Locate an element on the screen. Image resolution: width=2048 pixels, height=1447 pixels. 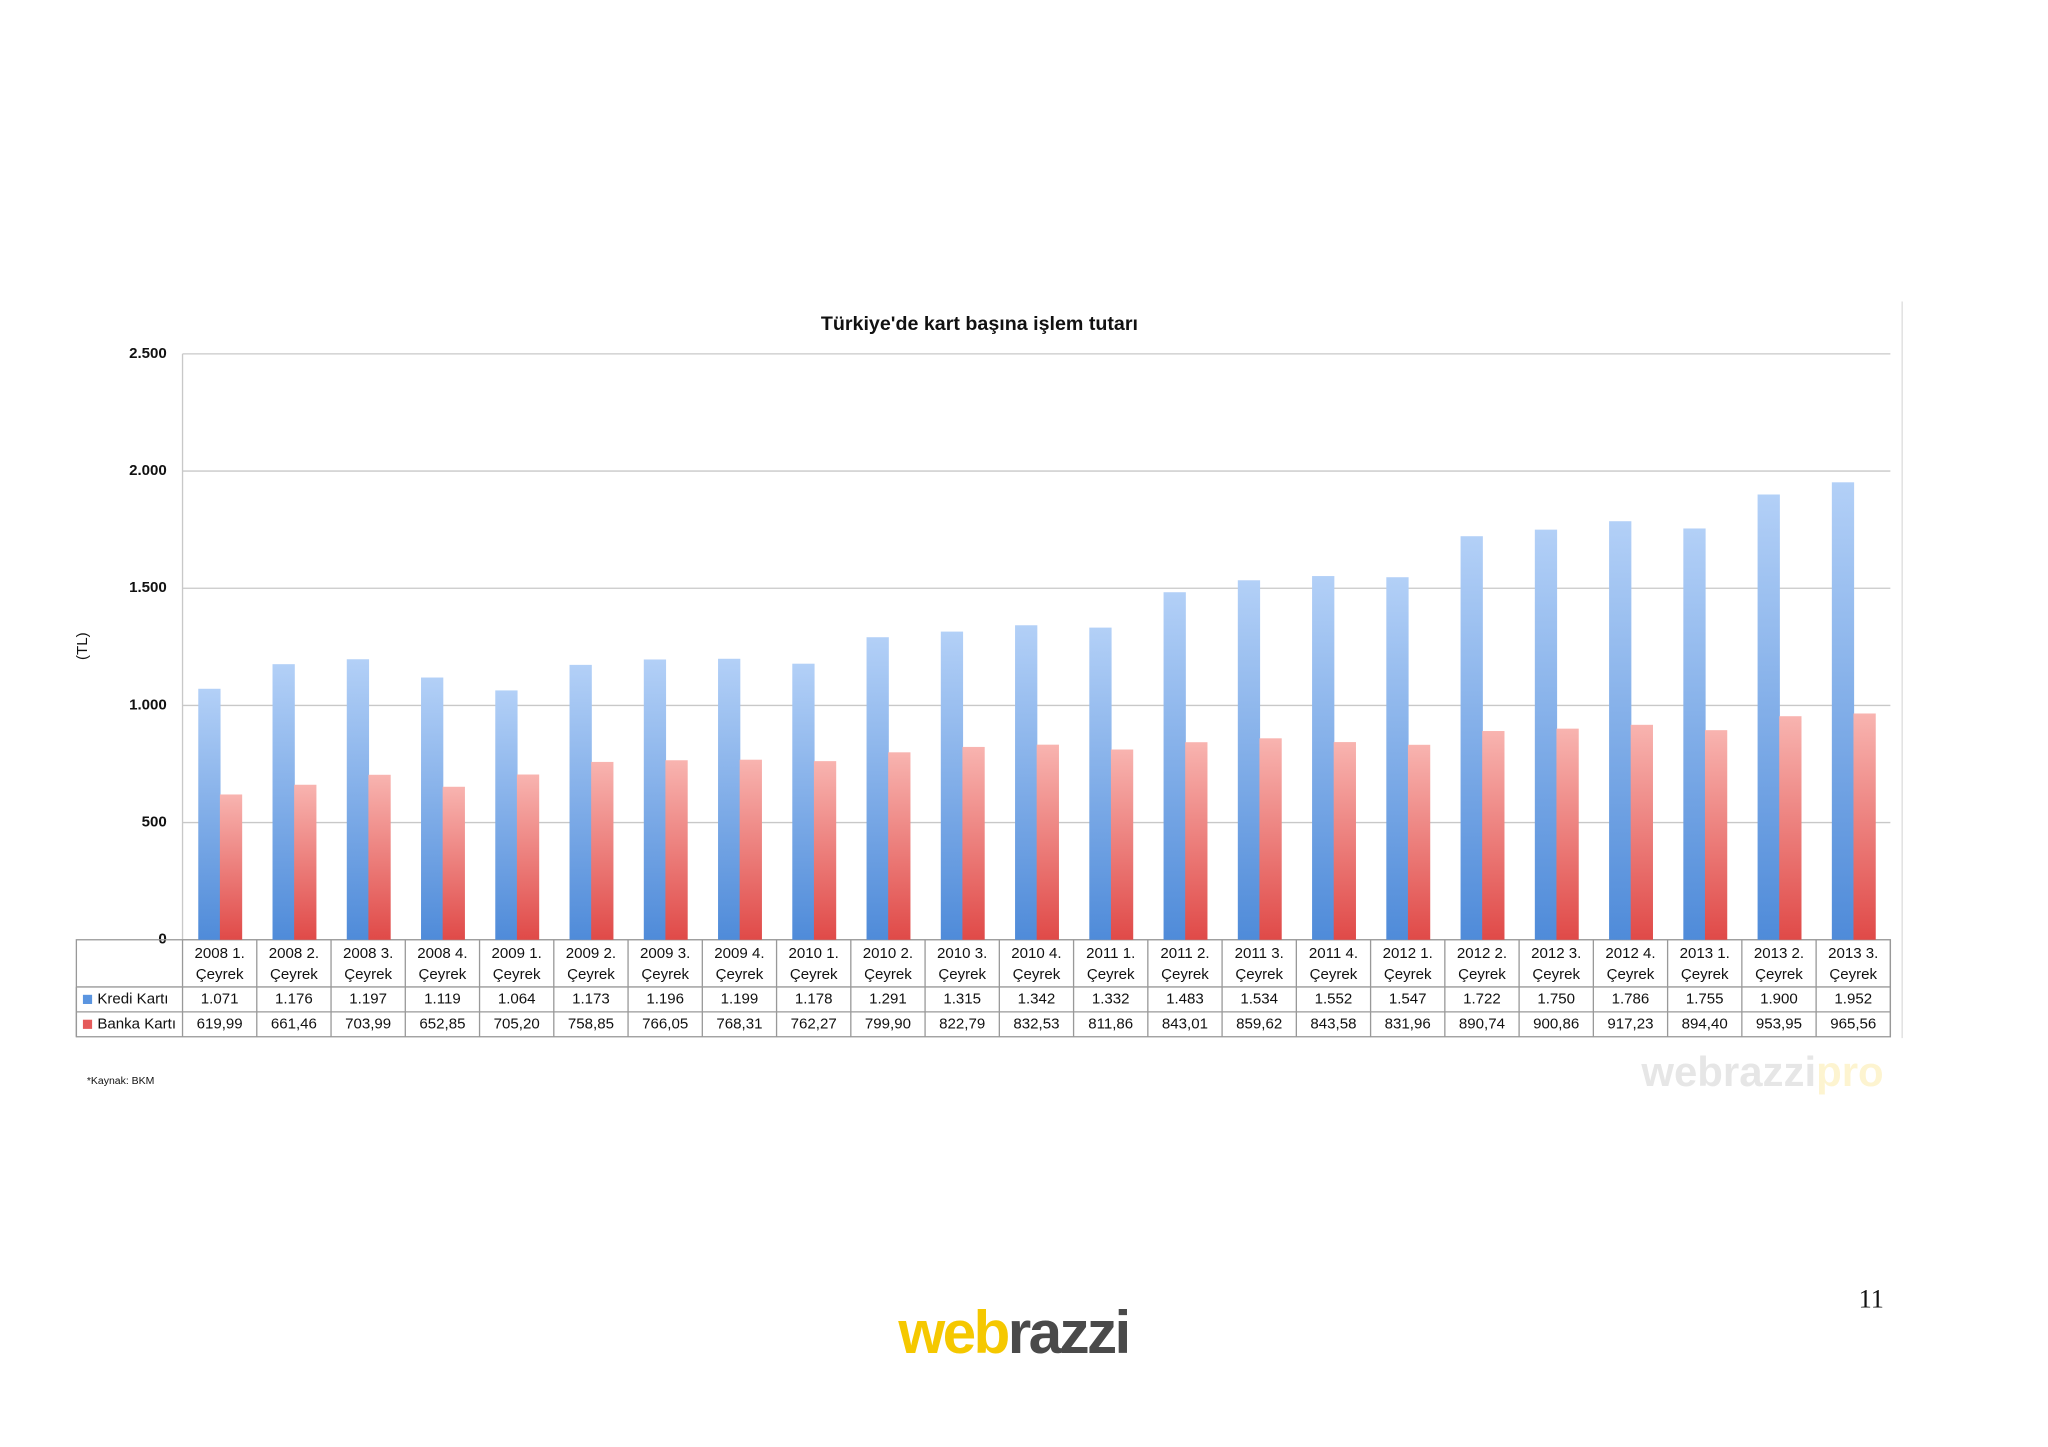
value-label: 1.315 is located at coordinates (962, 998).